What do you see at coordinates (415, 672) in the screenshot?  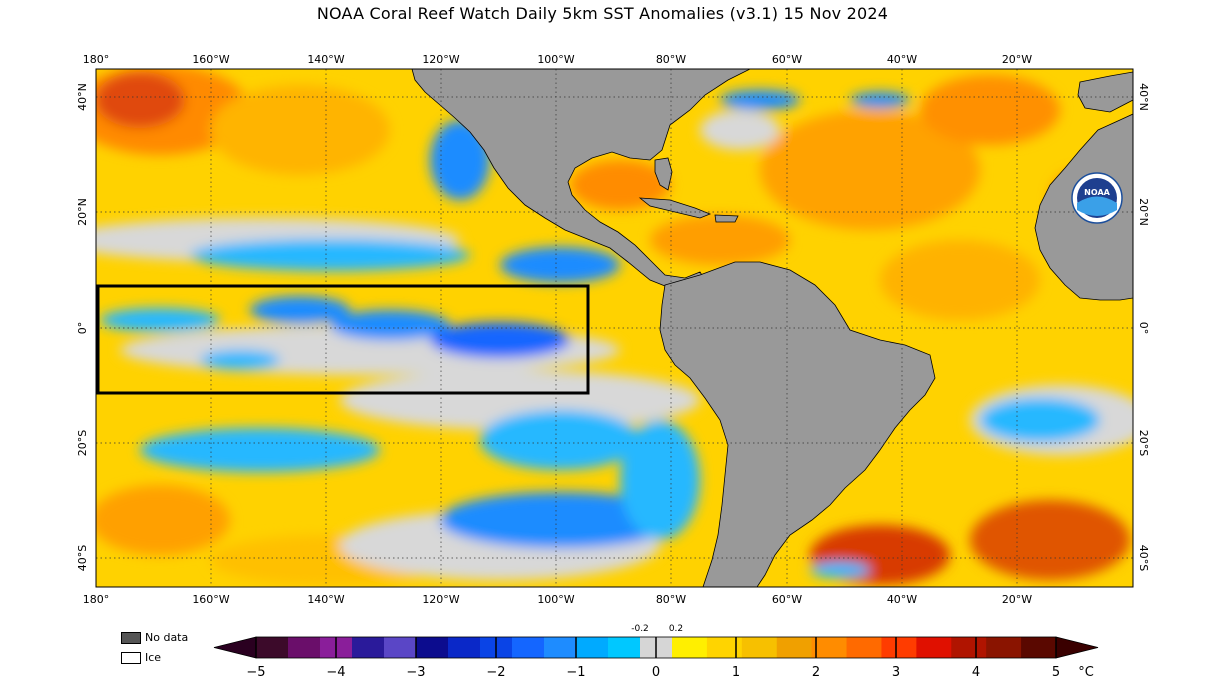 I see `colorbar-tick-label: −3` at bounding box center [415, 672].